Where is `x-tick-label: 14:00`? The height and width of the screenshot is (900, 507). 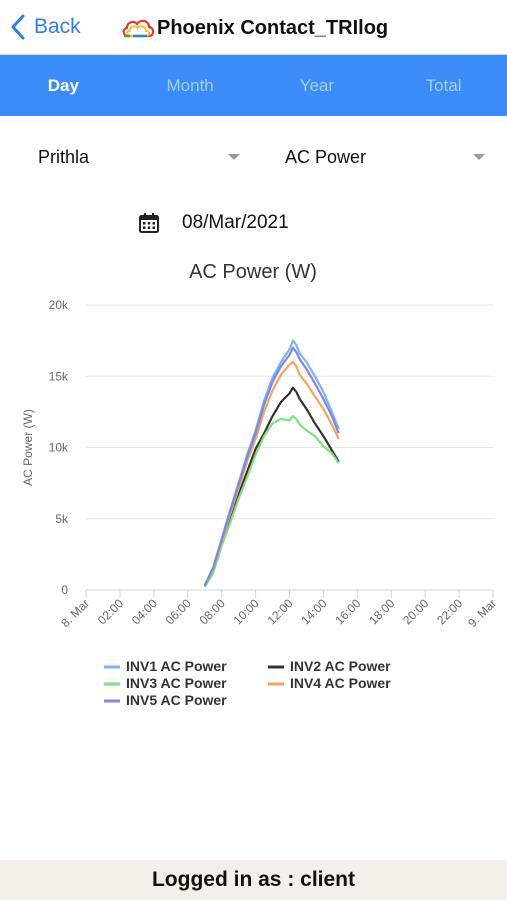 x-tick-label: 14:00 is located at coordinates (313, 611).